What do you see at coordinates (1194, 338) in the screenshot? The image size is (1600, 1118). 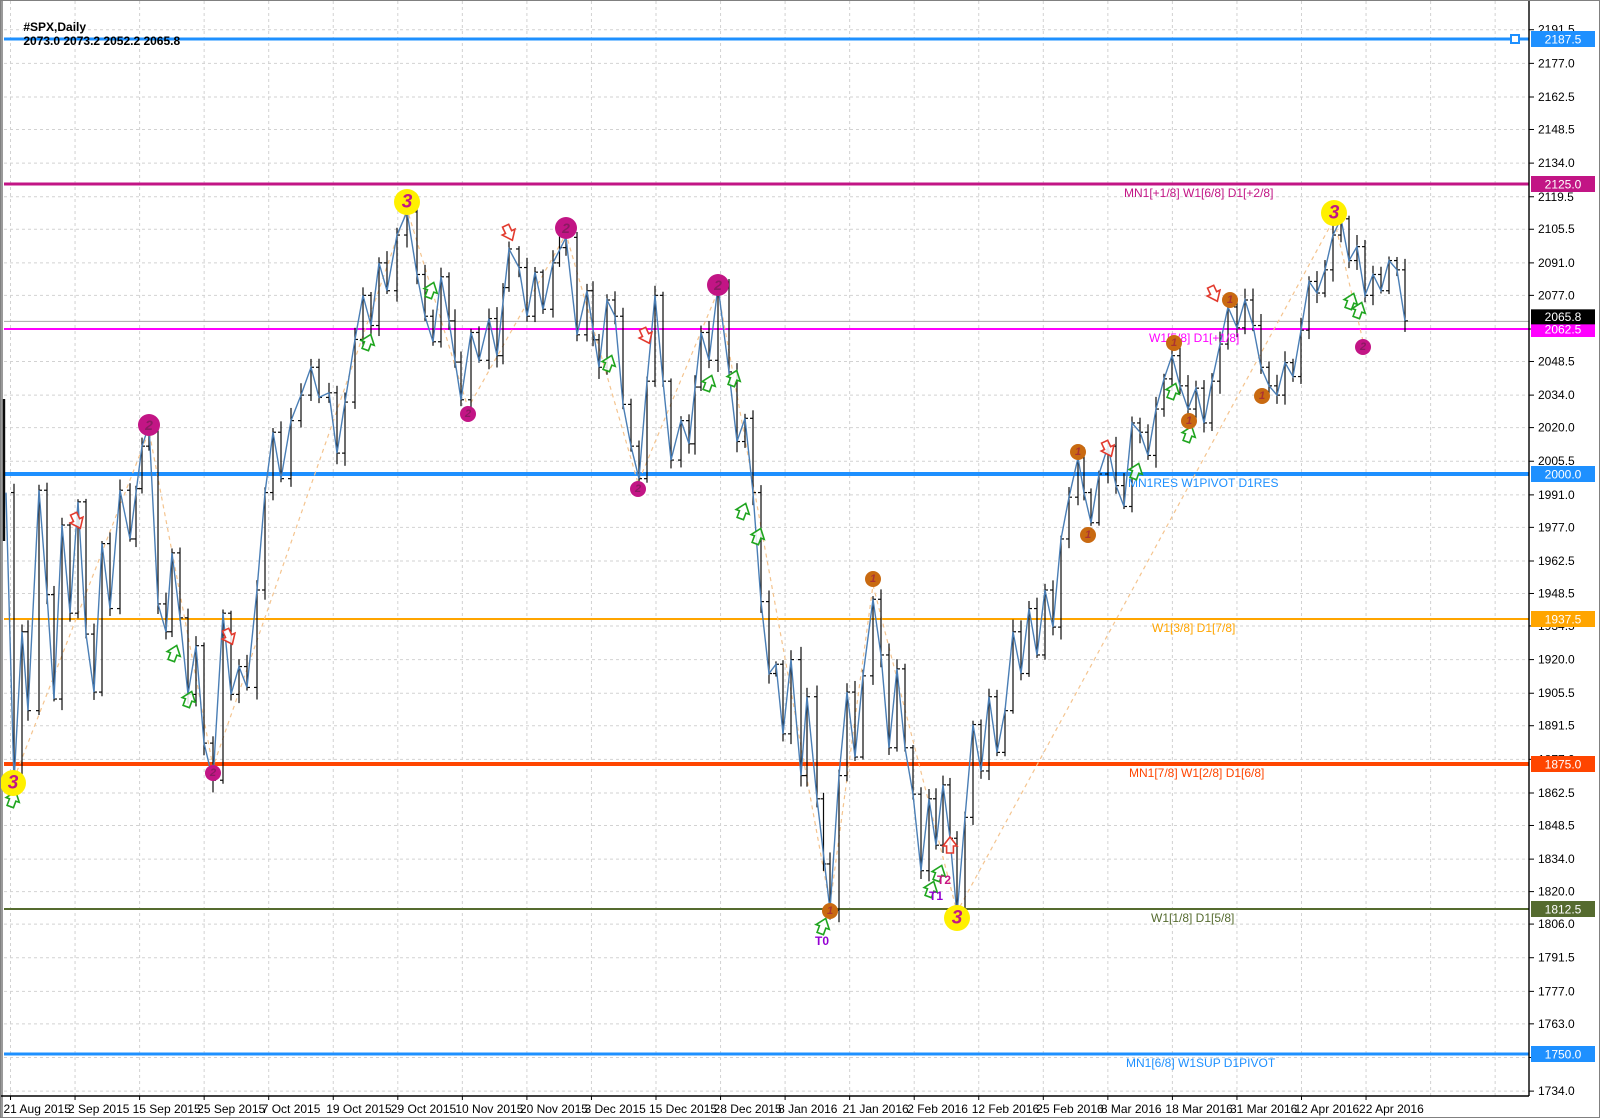 I see `level-label: W1[5/8] D1[+1/8]` at bounding box center [1194, 338].